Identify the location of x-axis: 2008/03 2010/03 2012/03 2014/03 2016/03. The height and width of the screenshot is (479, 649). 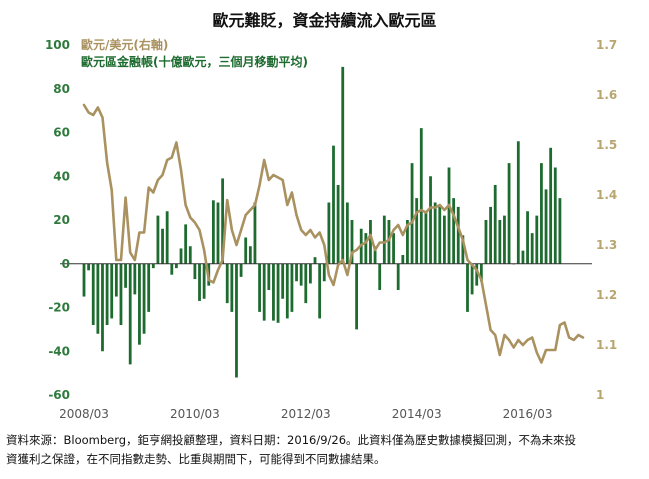
(305, 414).